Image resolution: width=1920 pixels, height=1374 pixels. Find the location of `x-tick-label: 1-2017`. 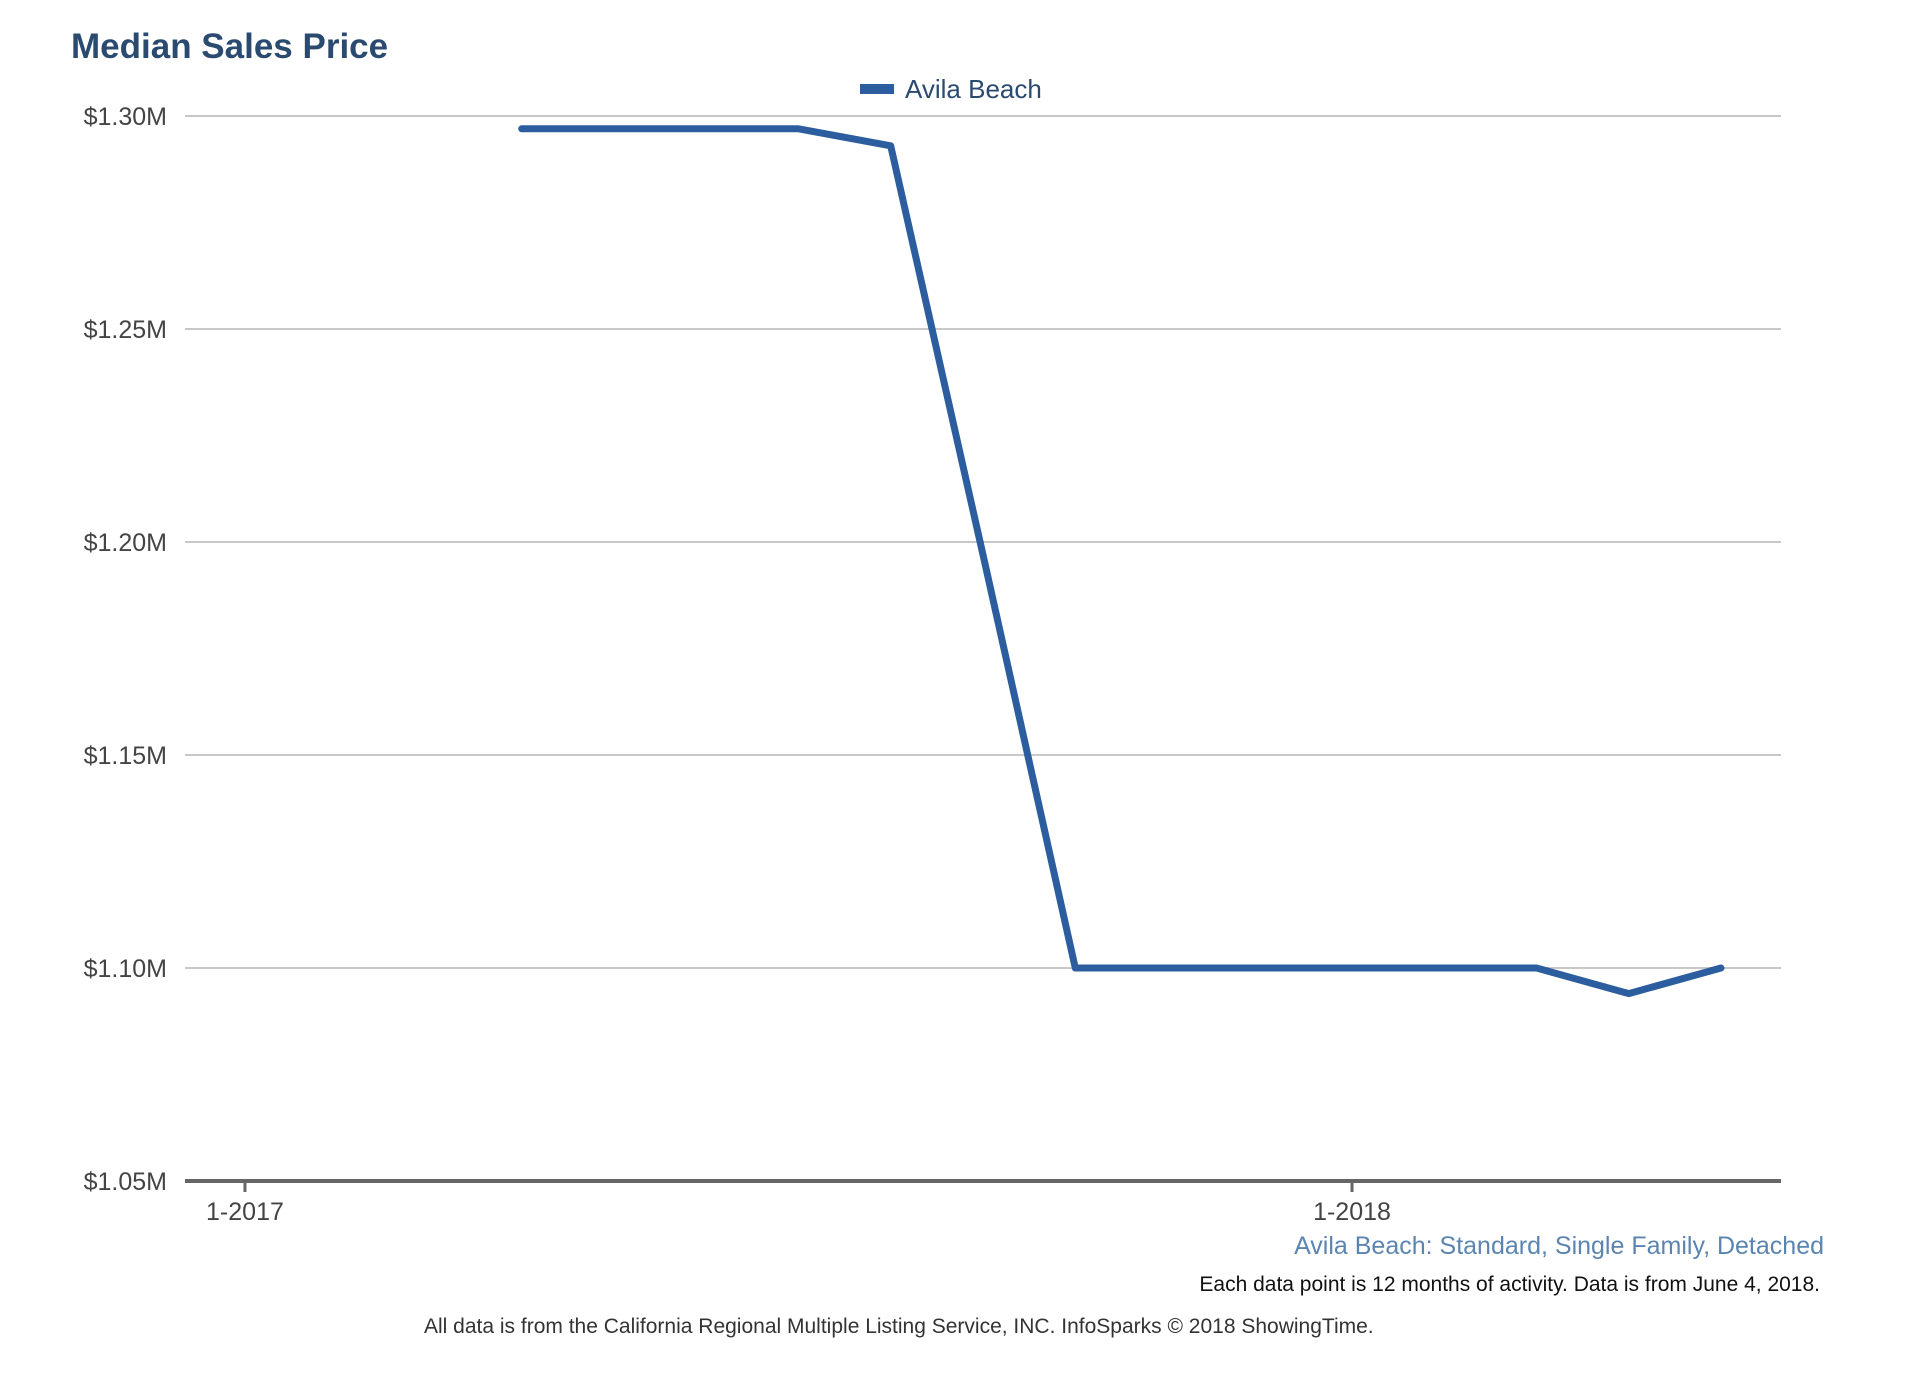

x-tick-label: 1-2017 is located at coordinates (245, 1212).